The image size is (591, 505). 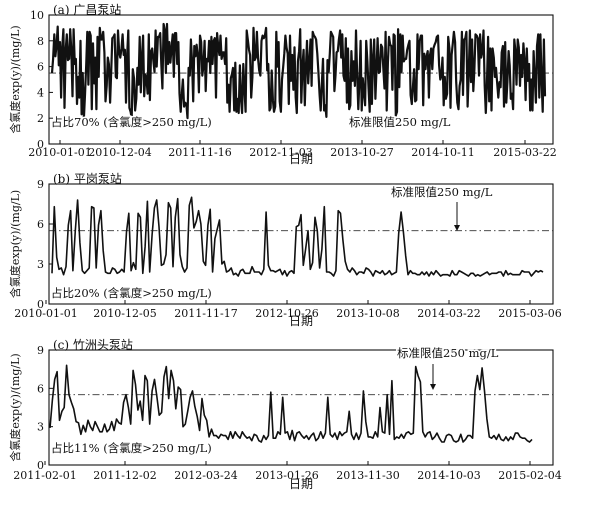 What do you see at coordinates (44, 475) in the screenshot?
I see `x-tick-label: 2011-02-01` at bounding box center [44, 475].